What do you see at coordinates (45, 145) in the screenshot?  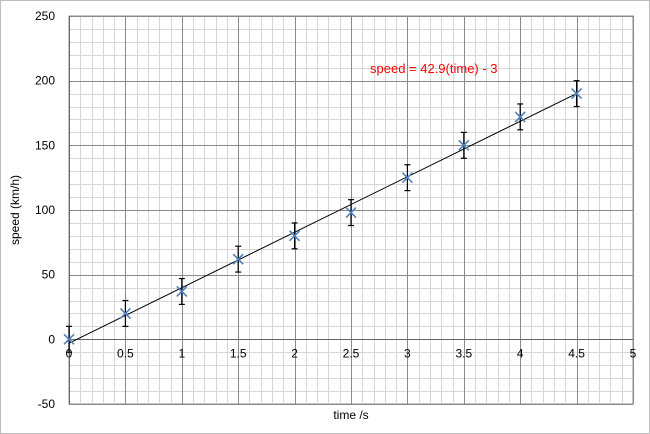 I see `y-tick-label: 150` at bounding box center [45, 145].